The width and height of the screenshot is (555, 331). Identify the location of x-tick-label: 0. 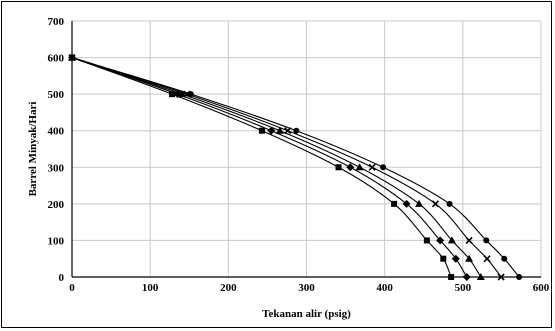
(72, 288).